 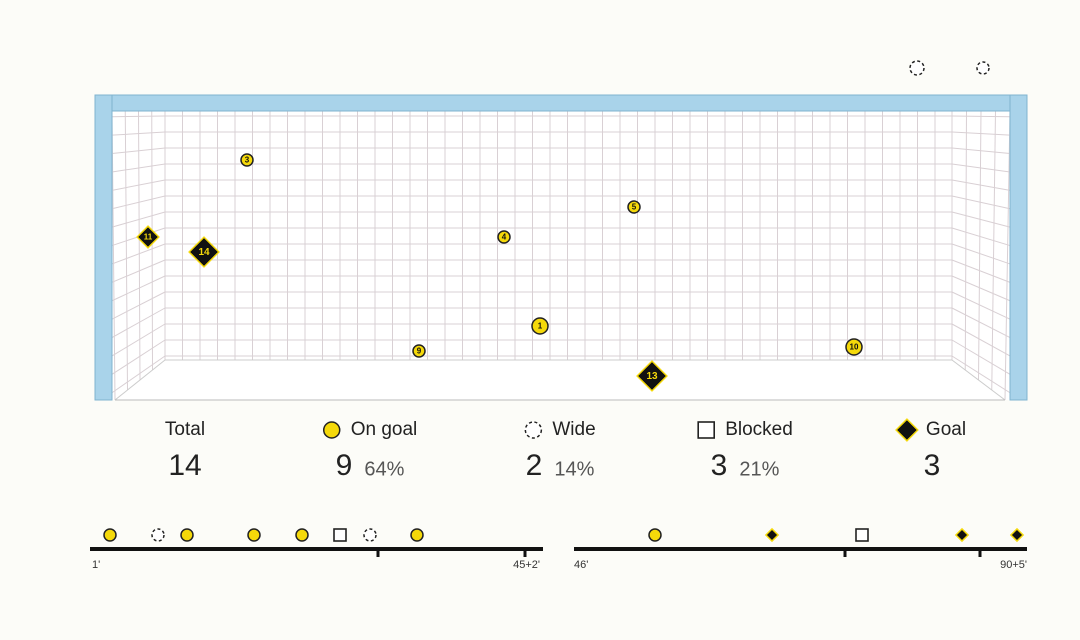 What do you see at coordinates (946, 429) in the screenshot?
I see `summary-label: Goal` at bounding box center [946, 429].